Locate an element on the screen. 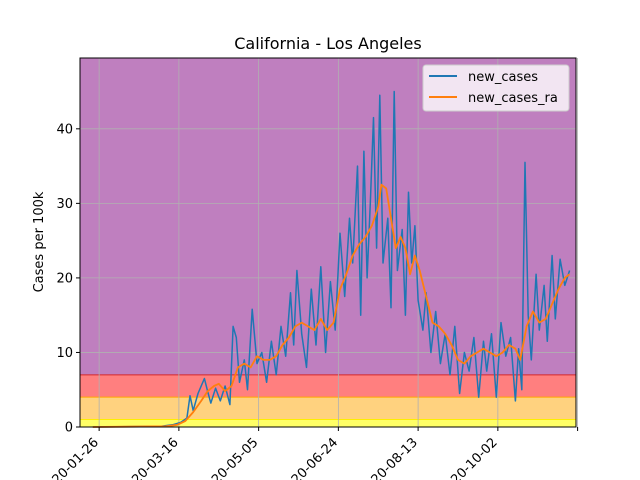  legend-box is located at coordinates (496, 88).